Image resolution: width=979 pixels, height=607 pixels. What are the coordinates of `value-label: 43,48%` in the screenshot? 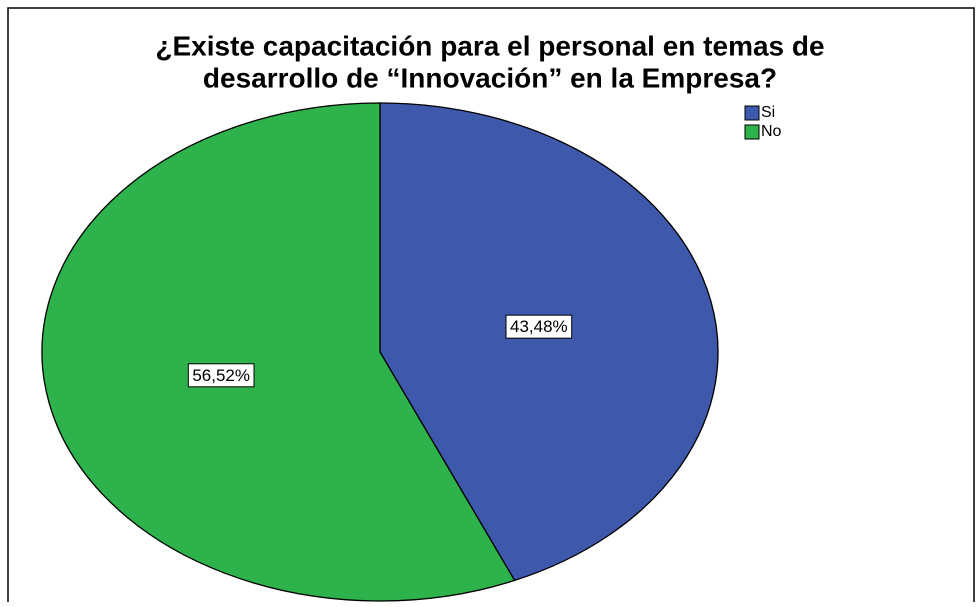 It's located at (539, 326).